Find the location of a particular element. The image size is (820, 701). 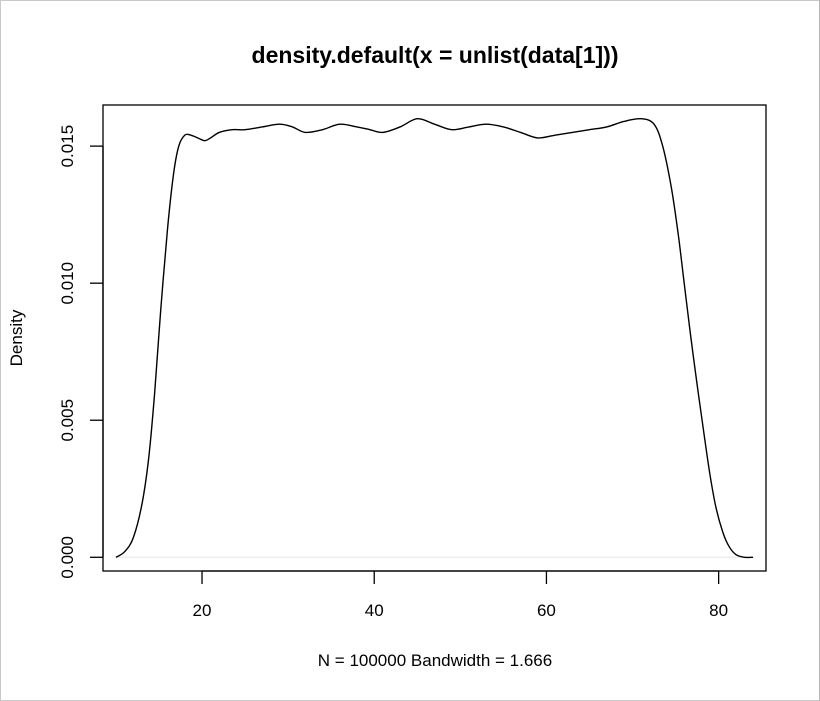

x-axis: 20 40 60 80 is located at coordinates (460, 595).